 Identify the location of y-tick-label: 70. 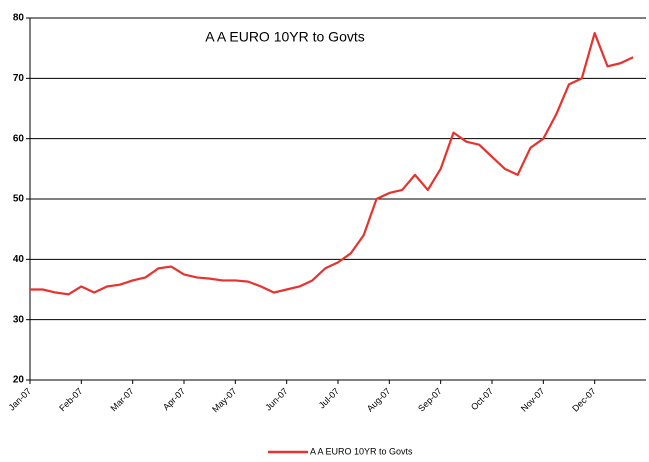
(19, 78).